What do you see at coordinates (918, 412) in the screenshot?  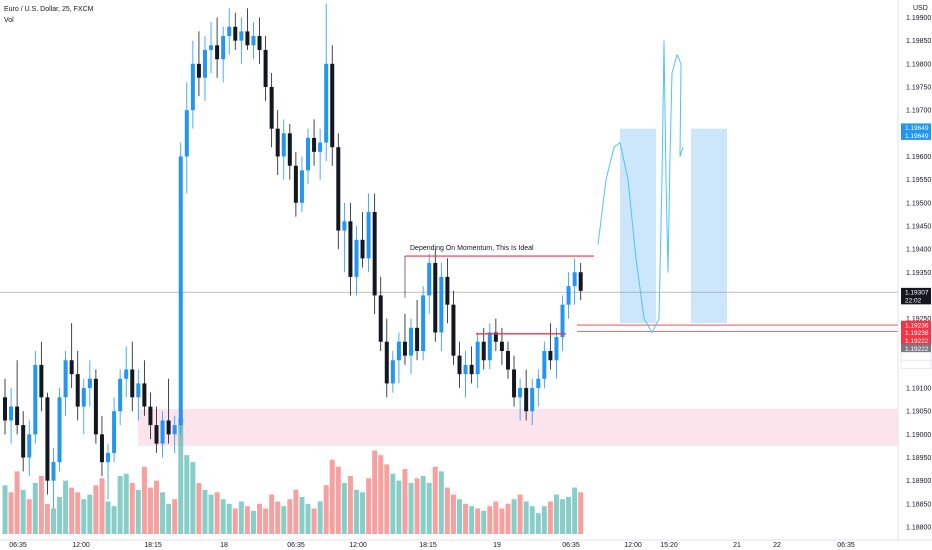 I see `price-tick-17: 1.19050` at bounding box center [918, 412].